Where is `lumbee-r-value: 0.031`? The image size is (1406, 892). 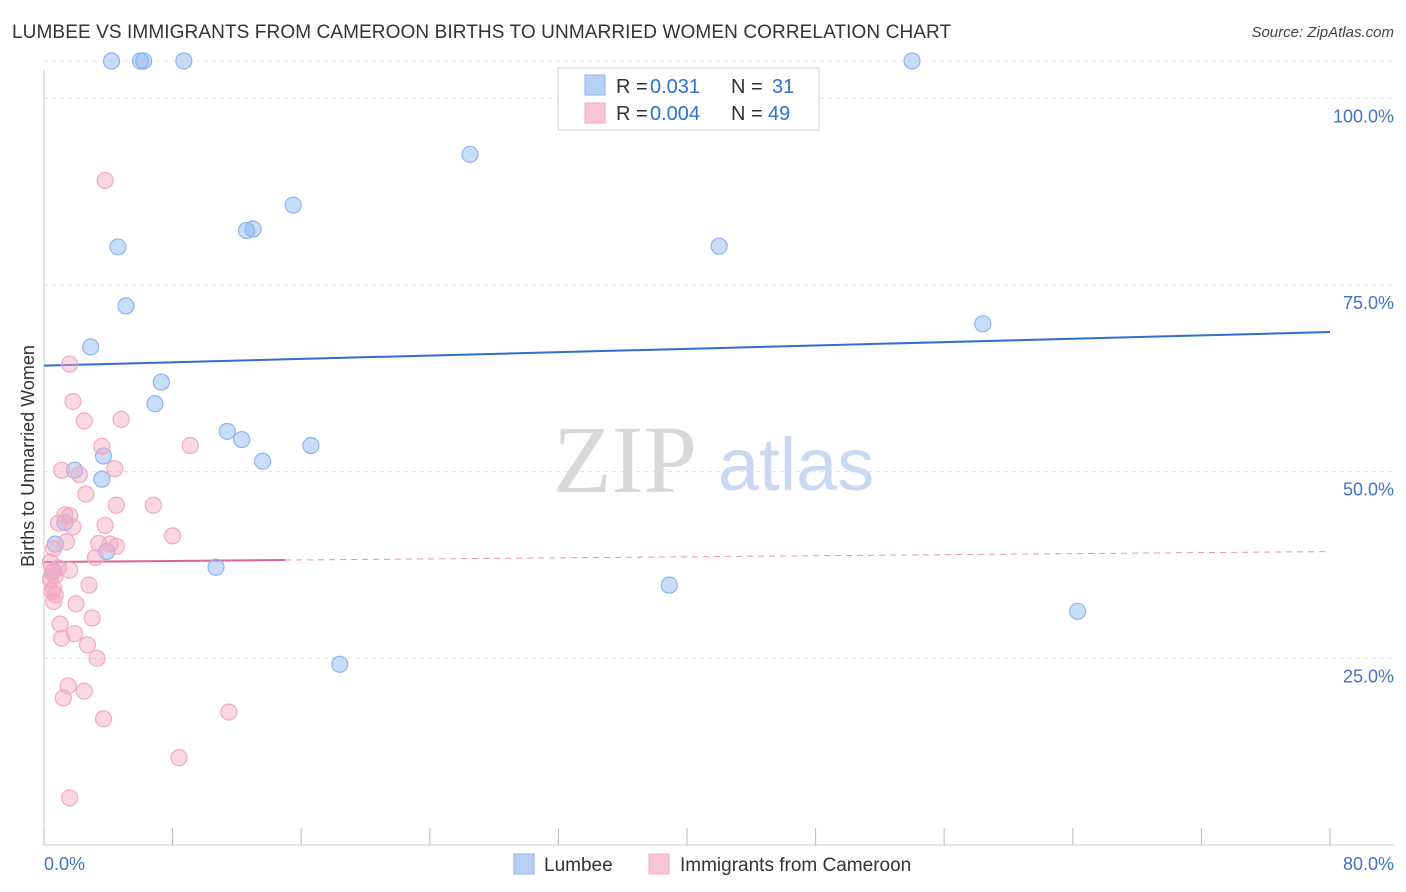 lumbee-r-value: 0.031 is located at coordinates (675, 87).